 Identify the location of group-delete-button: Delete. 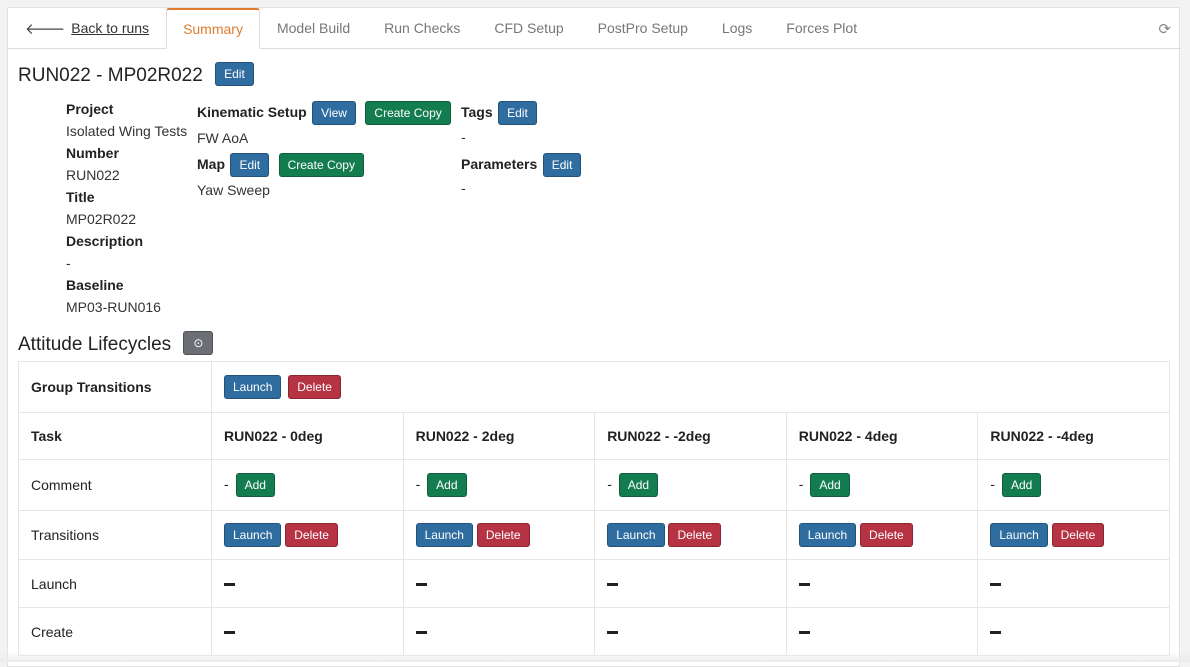
(314, 387).